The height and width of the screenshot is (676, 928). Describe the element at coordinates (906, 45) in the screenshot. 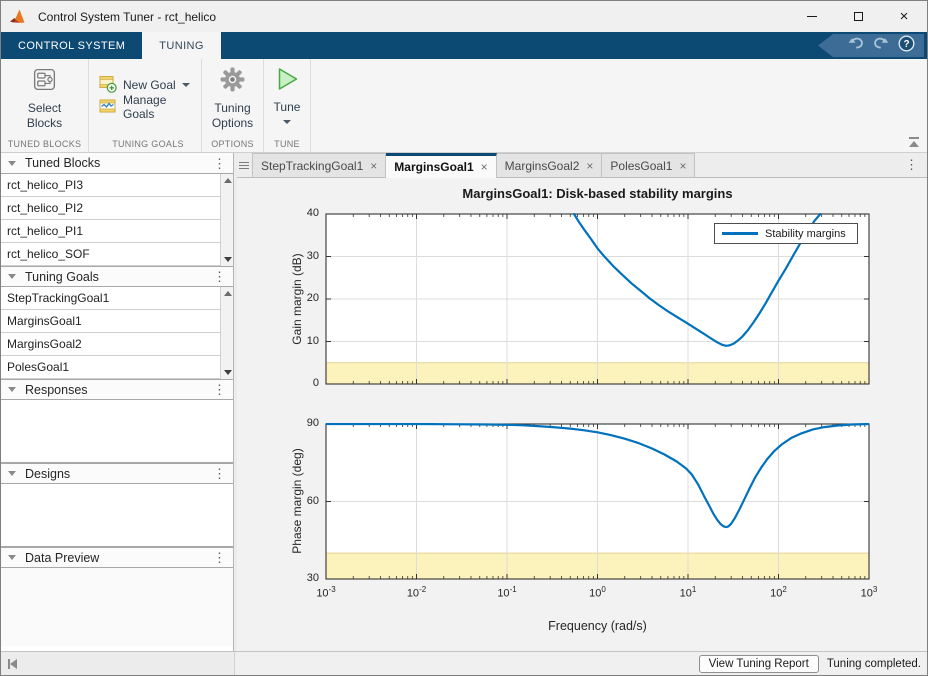

I see `help-icon: ?` at that location.